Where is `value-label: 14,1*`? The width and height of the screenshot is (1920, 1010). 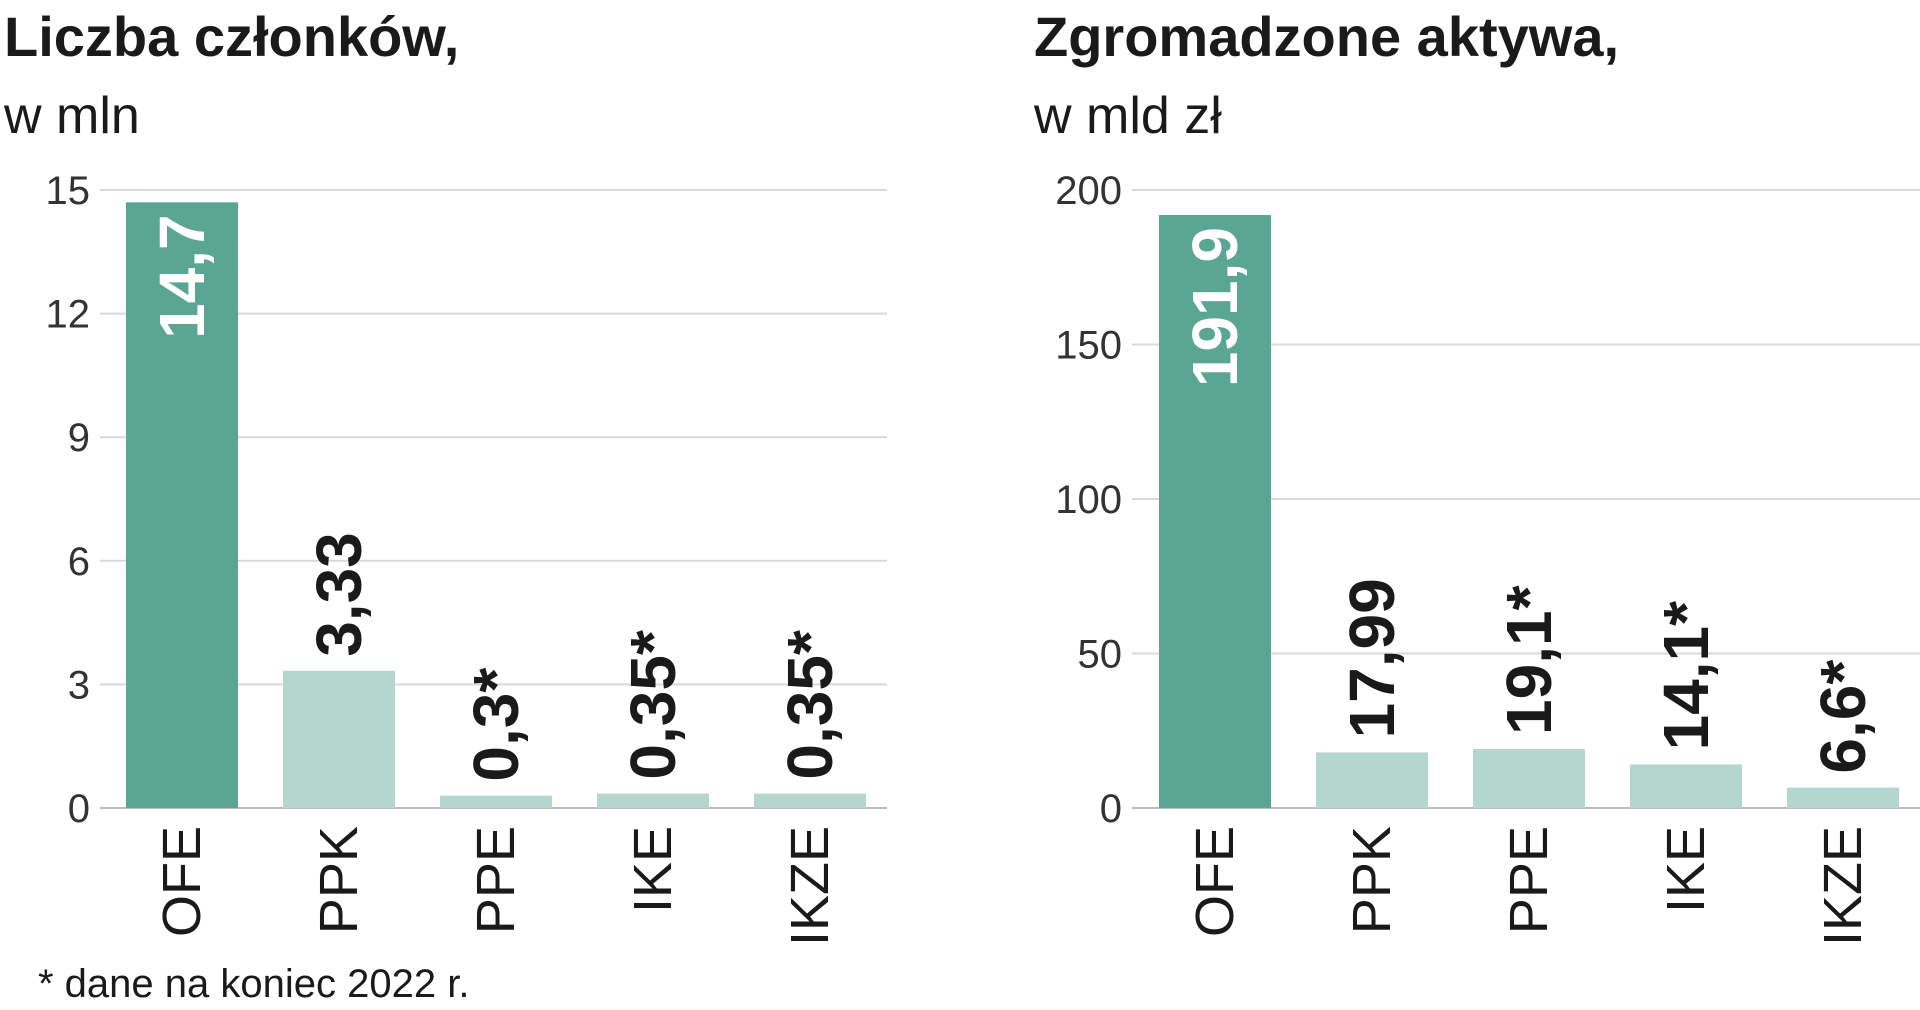
value-label: 14,1* is located at coordinates (1686, 676).